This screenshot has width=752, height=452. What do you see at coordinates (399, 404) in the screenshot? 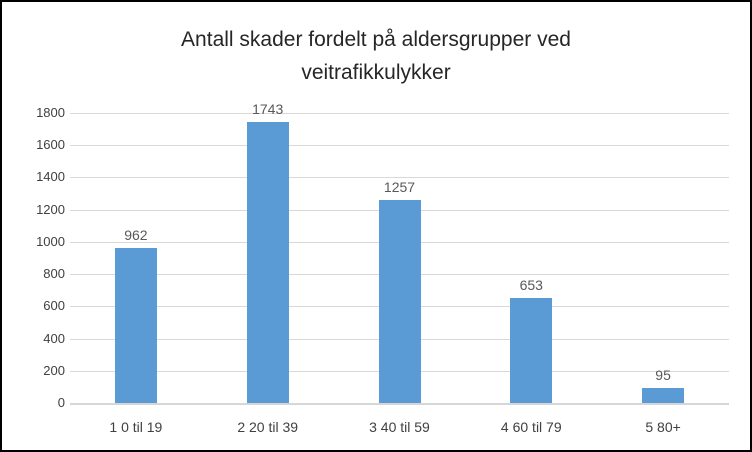
I see `x-axis-line` at bounding box center [399, 404].